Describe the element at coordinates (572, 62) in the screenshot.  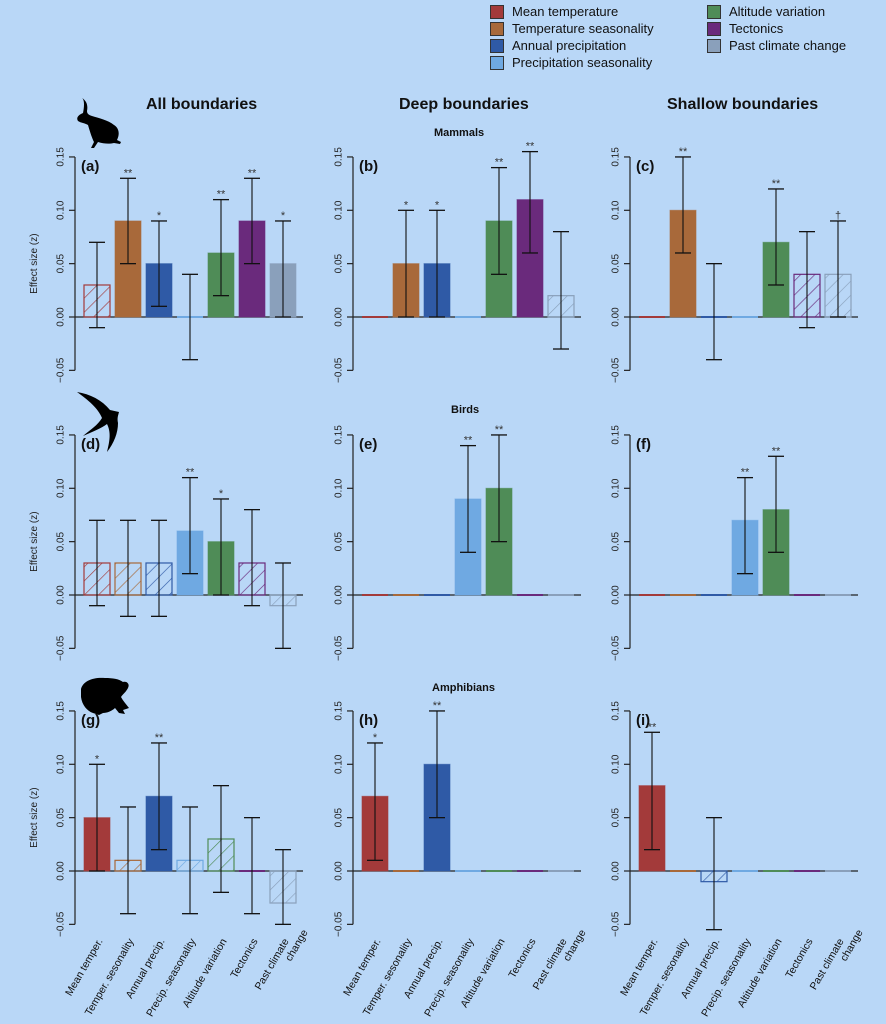
I see `legend-item: Precipitation seasonality` at that location.